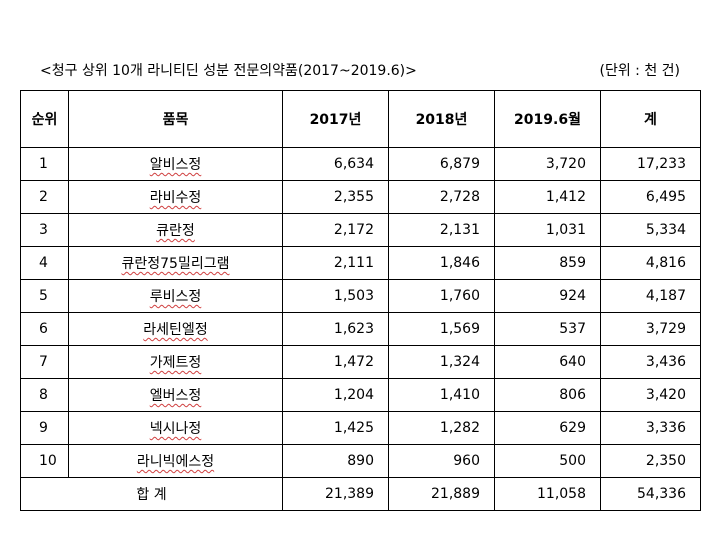 The height and width of the screenshot is (542, 724). What do you see at coordinates (441, 329) in the screenshot?
I see `cell: 1,569` at bounding box center [441, 329].